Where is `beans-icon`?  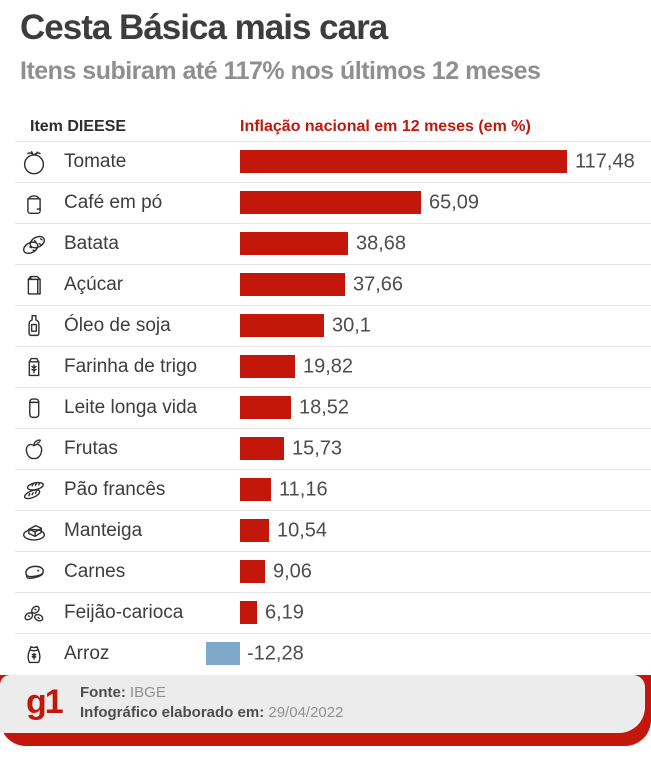
beans-icon is located at coordinates (34, 613).